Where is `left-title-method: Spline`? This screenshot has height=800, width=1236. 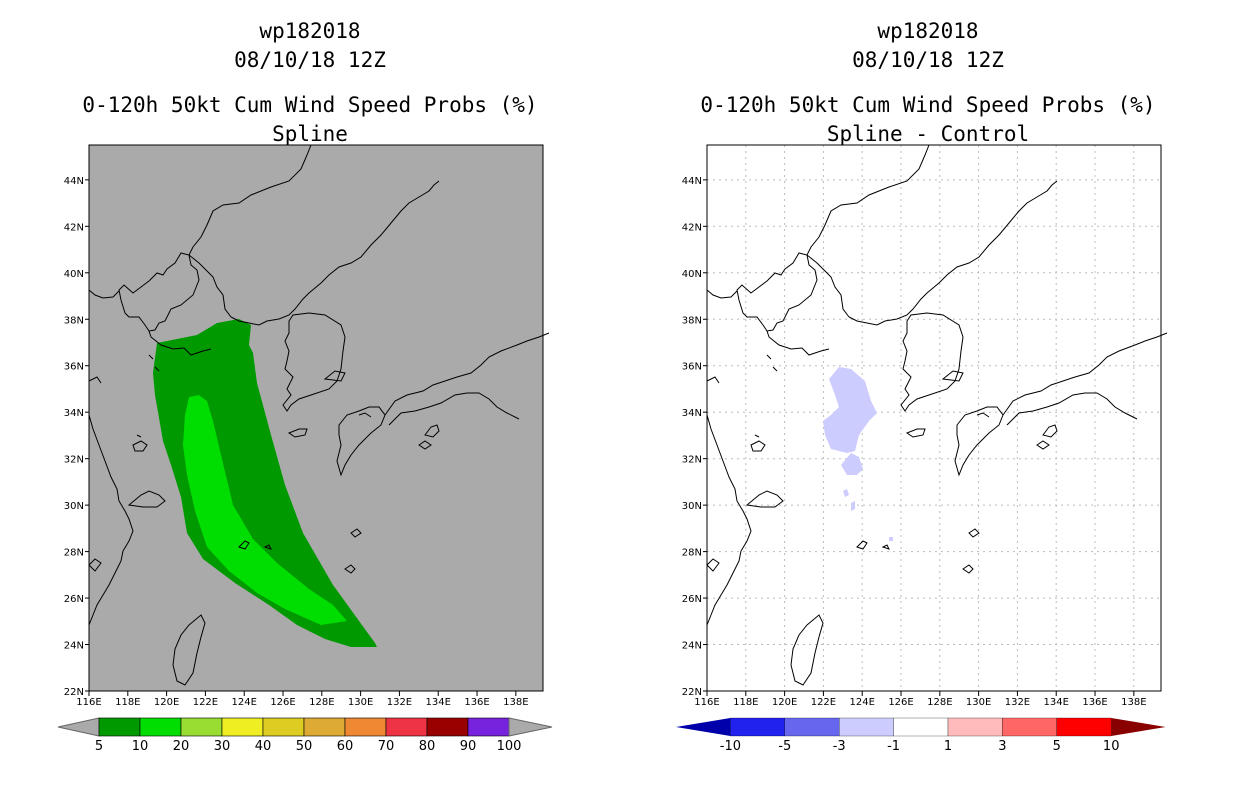 left-title-method: Spline is located at coordinates (310, 134).